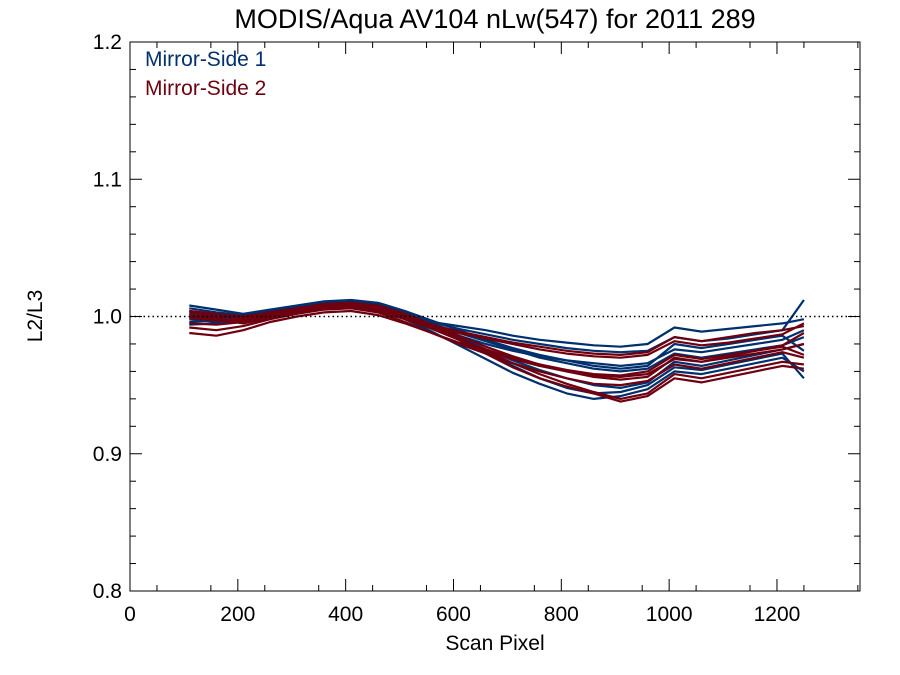 This screenshot has width=900, height=675. I want to click on x-tick-label: 400, so click(345, 614).